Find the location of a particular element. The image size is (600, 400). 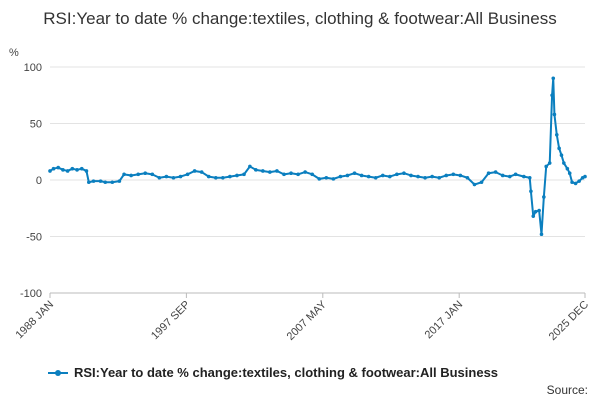

x-tick-label: 2025 DEC is located at coordinates (569, 321).